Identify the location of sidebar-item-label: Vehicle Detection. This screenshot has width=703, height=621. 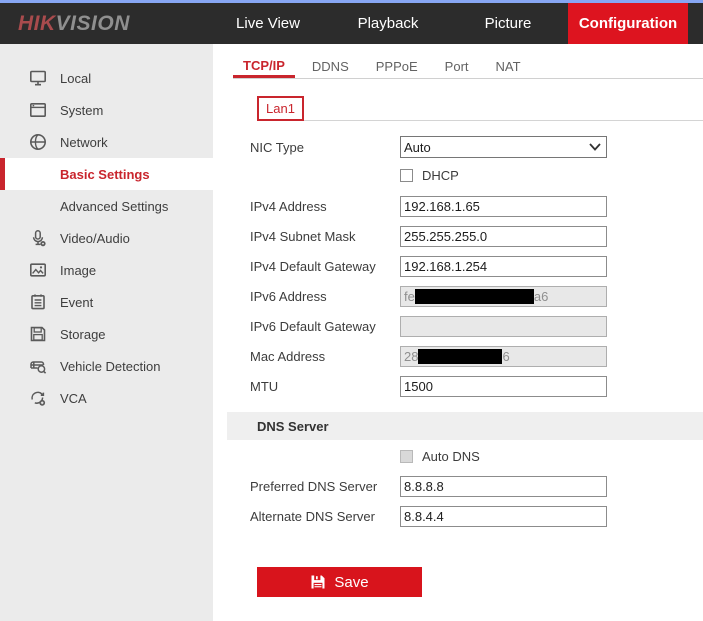
(110, 366).